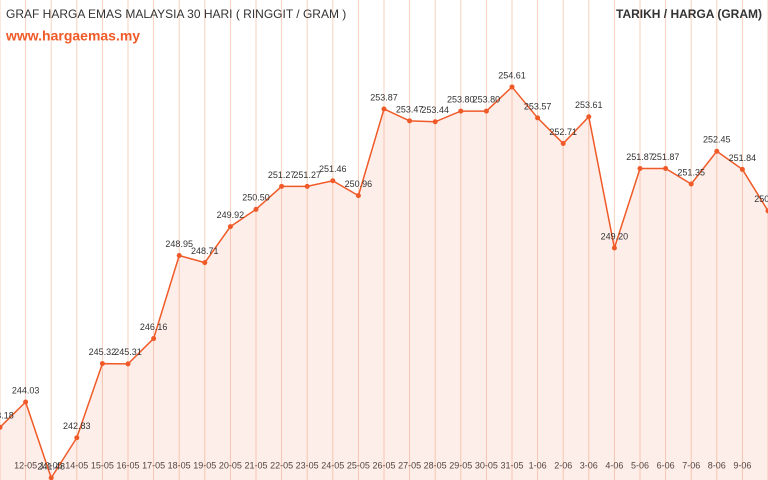 The width and height of the screenshot is (768, 480). I want to click on x-tick-label: 23-05, so click(307, 465).